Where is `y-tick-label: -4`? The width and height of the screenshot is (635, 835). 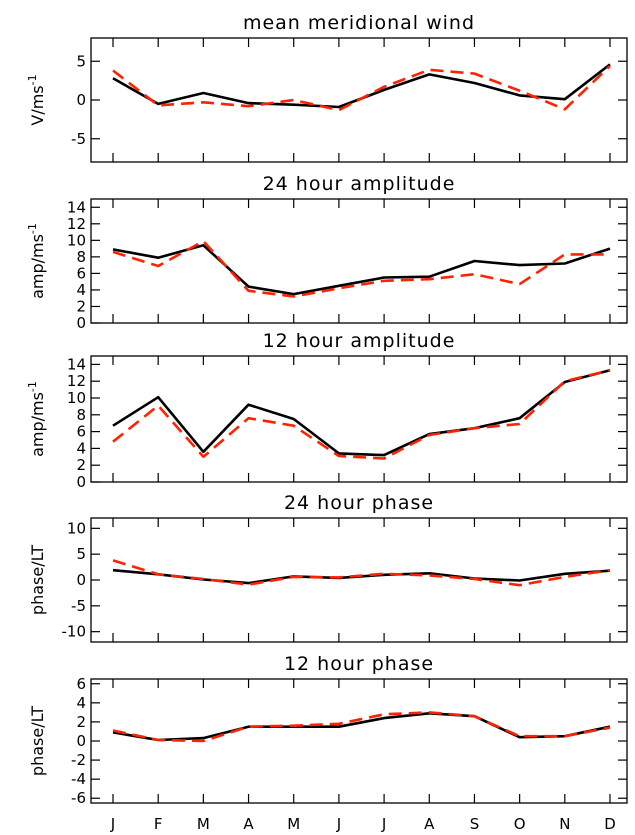
y-tick-label: -4 is located at coordinates (78, 779).